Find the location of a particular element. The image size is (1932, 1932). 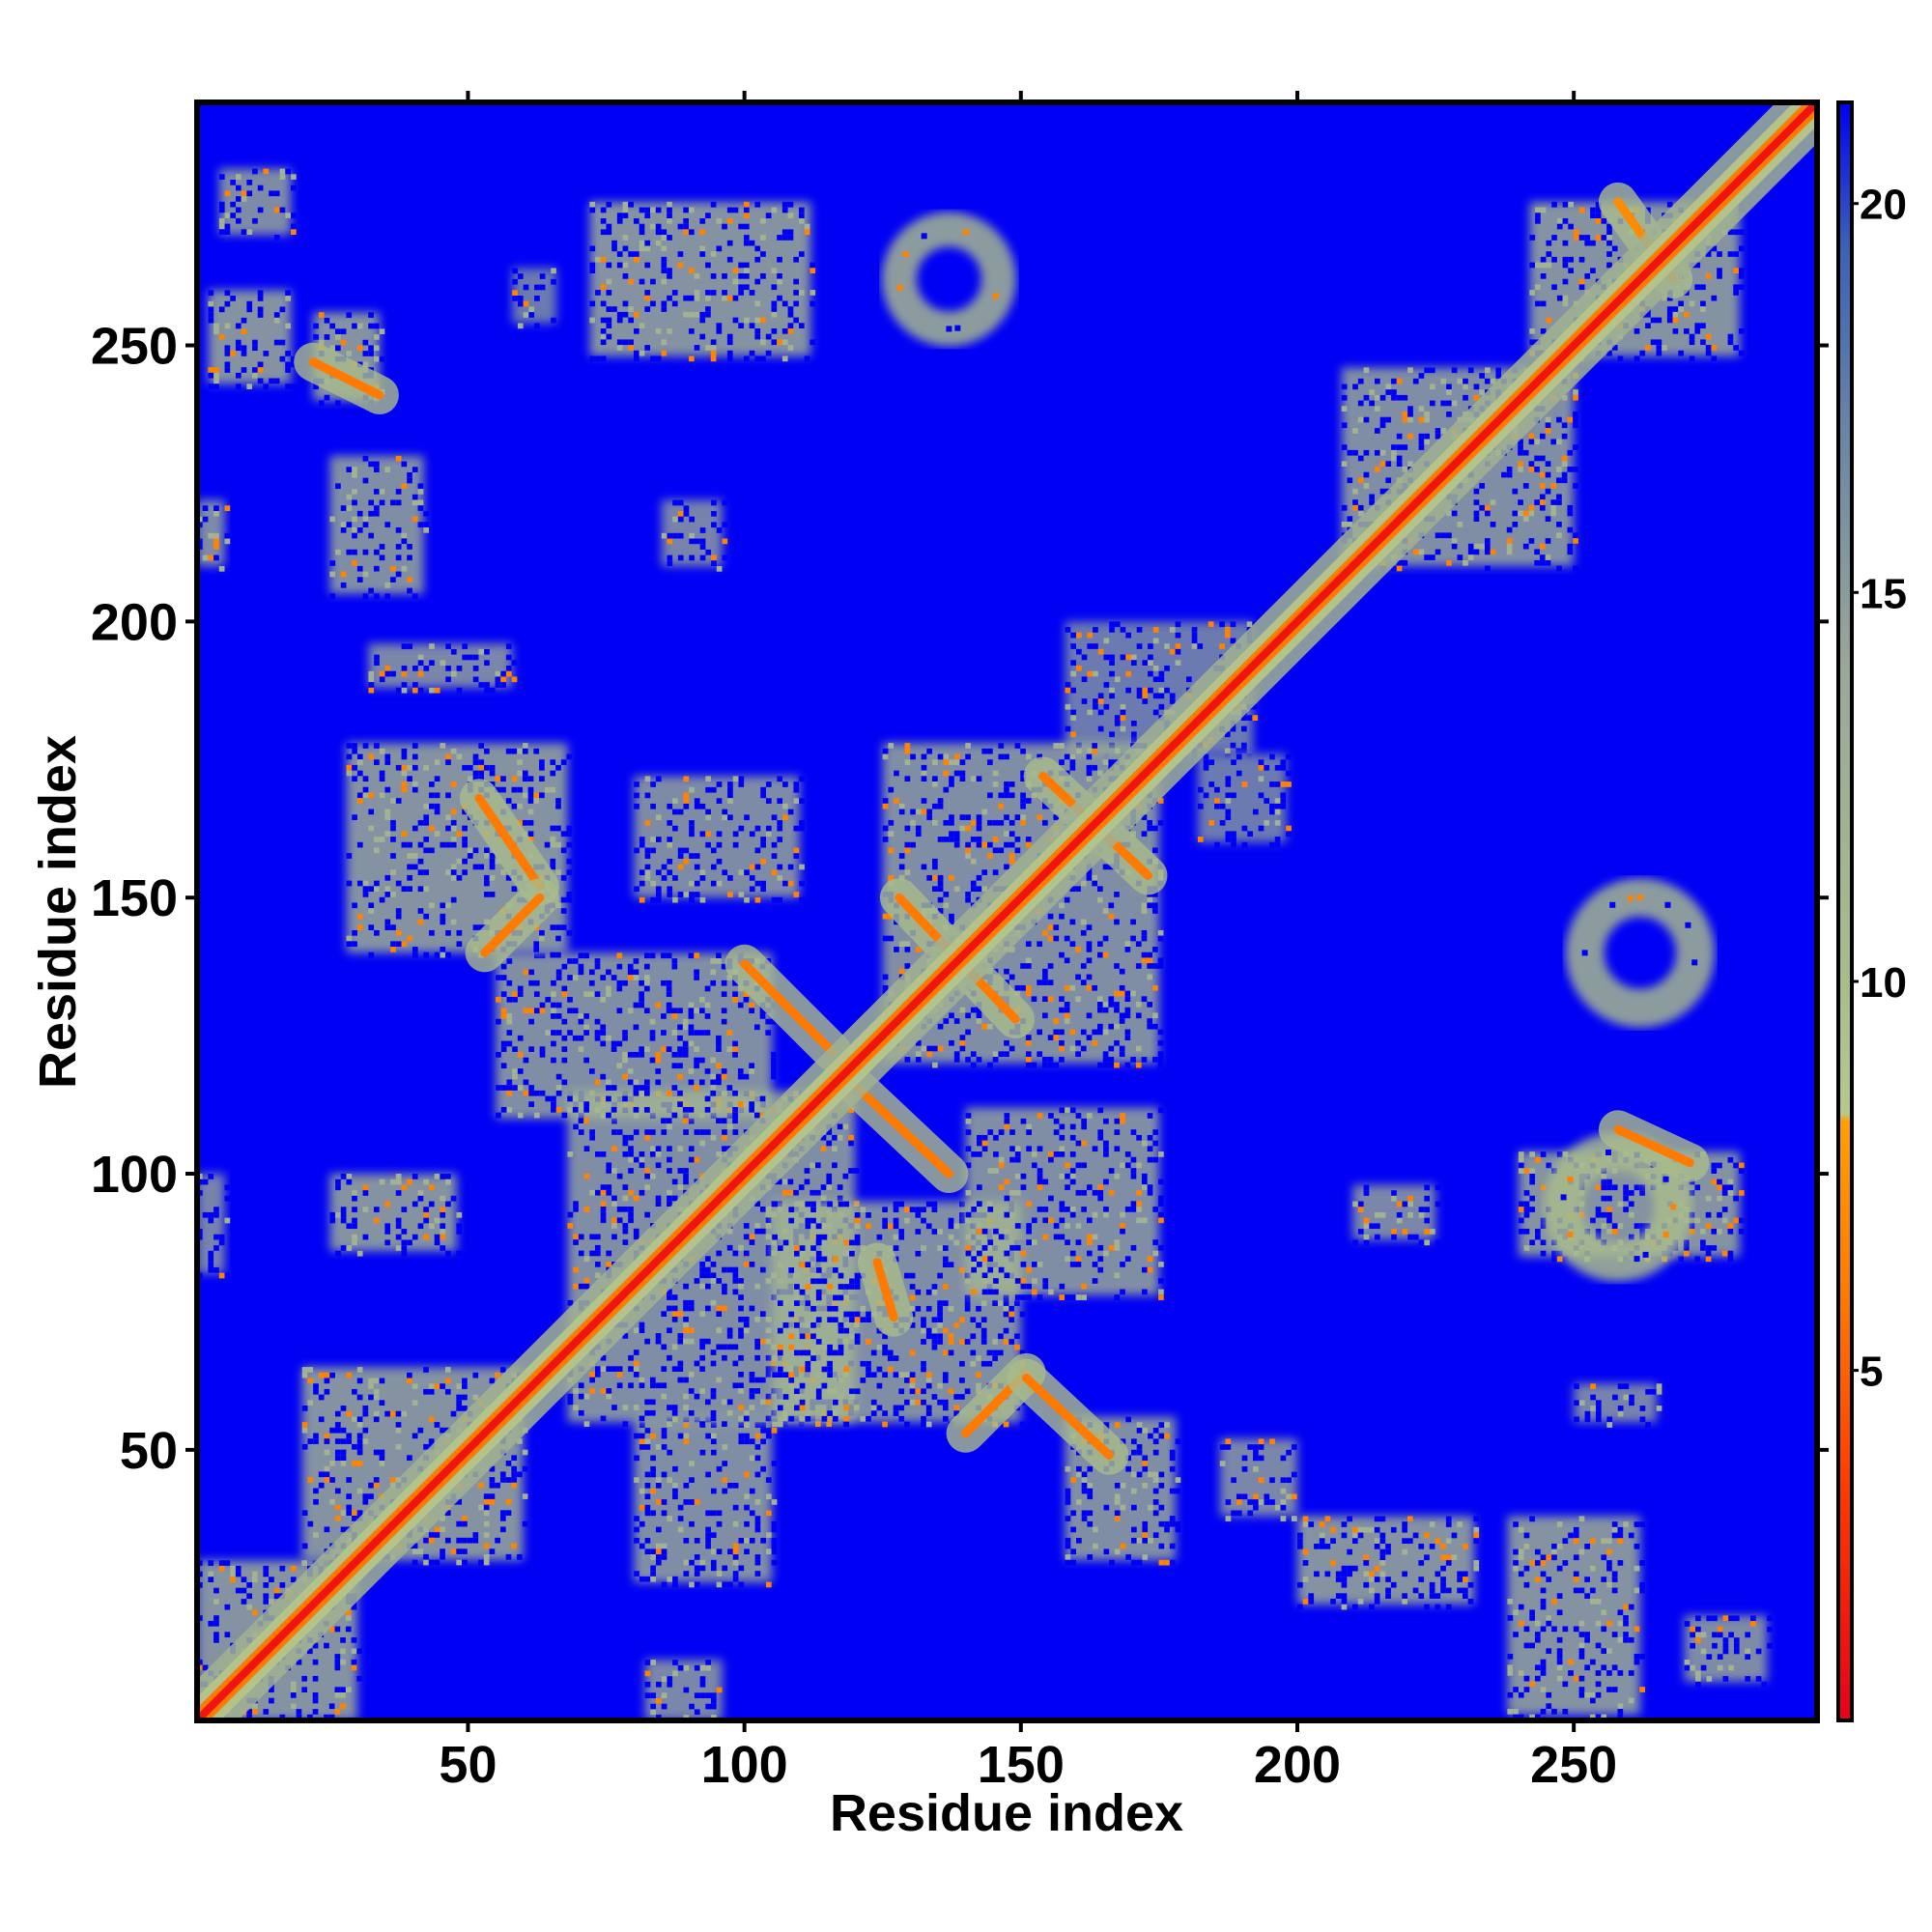

y-tick-label: 100 is located at coordinates (134, 1175).